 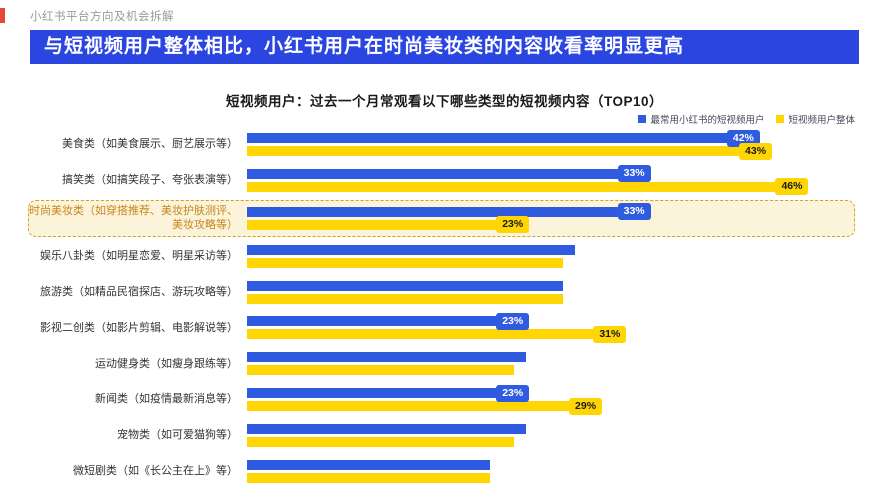 I want to click on bar-line: 42%, so click(x=550, y=138).